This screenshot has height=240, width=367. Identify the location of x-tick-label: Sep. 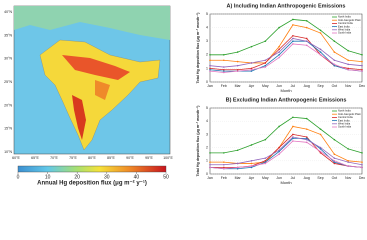
(320, 86).